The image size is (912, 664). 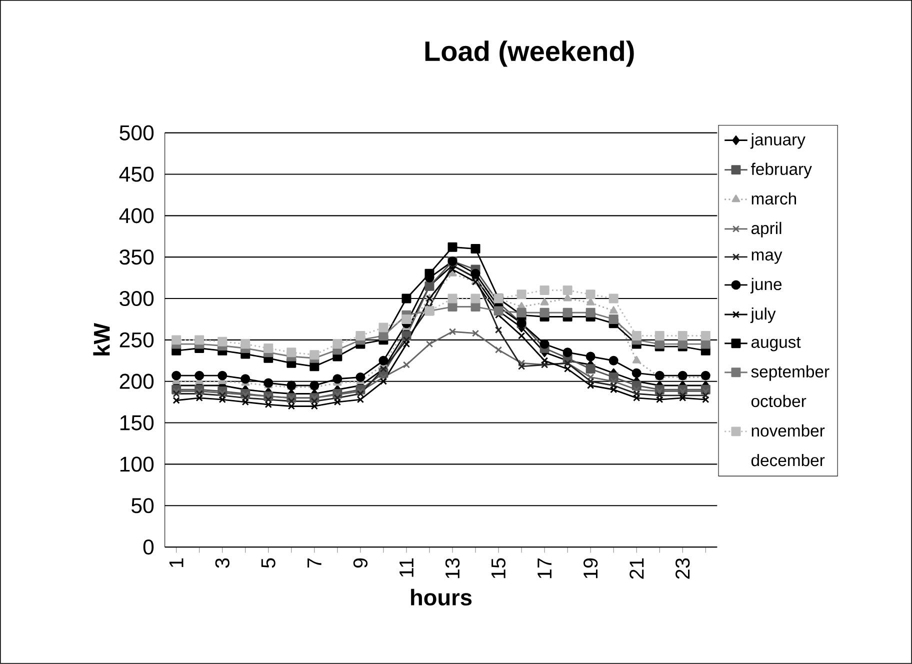 What do you see at coordinates (776, 344) in the screenshot?
I see `legend-label: august` at bounding box center [776, 344].